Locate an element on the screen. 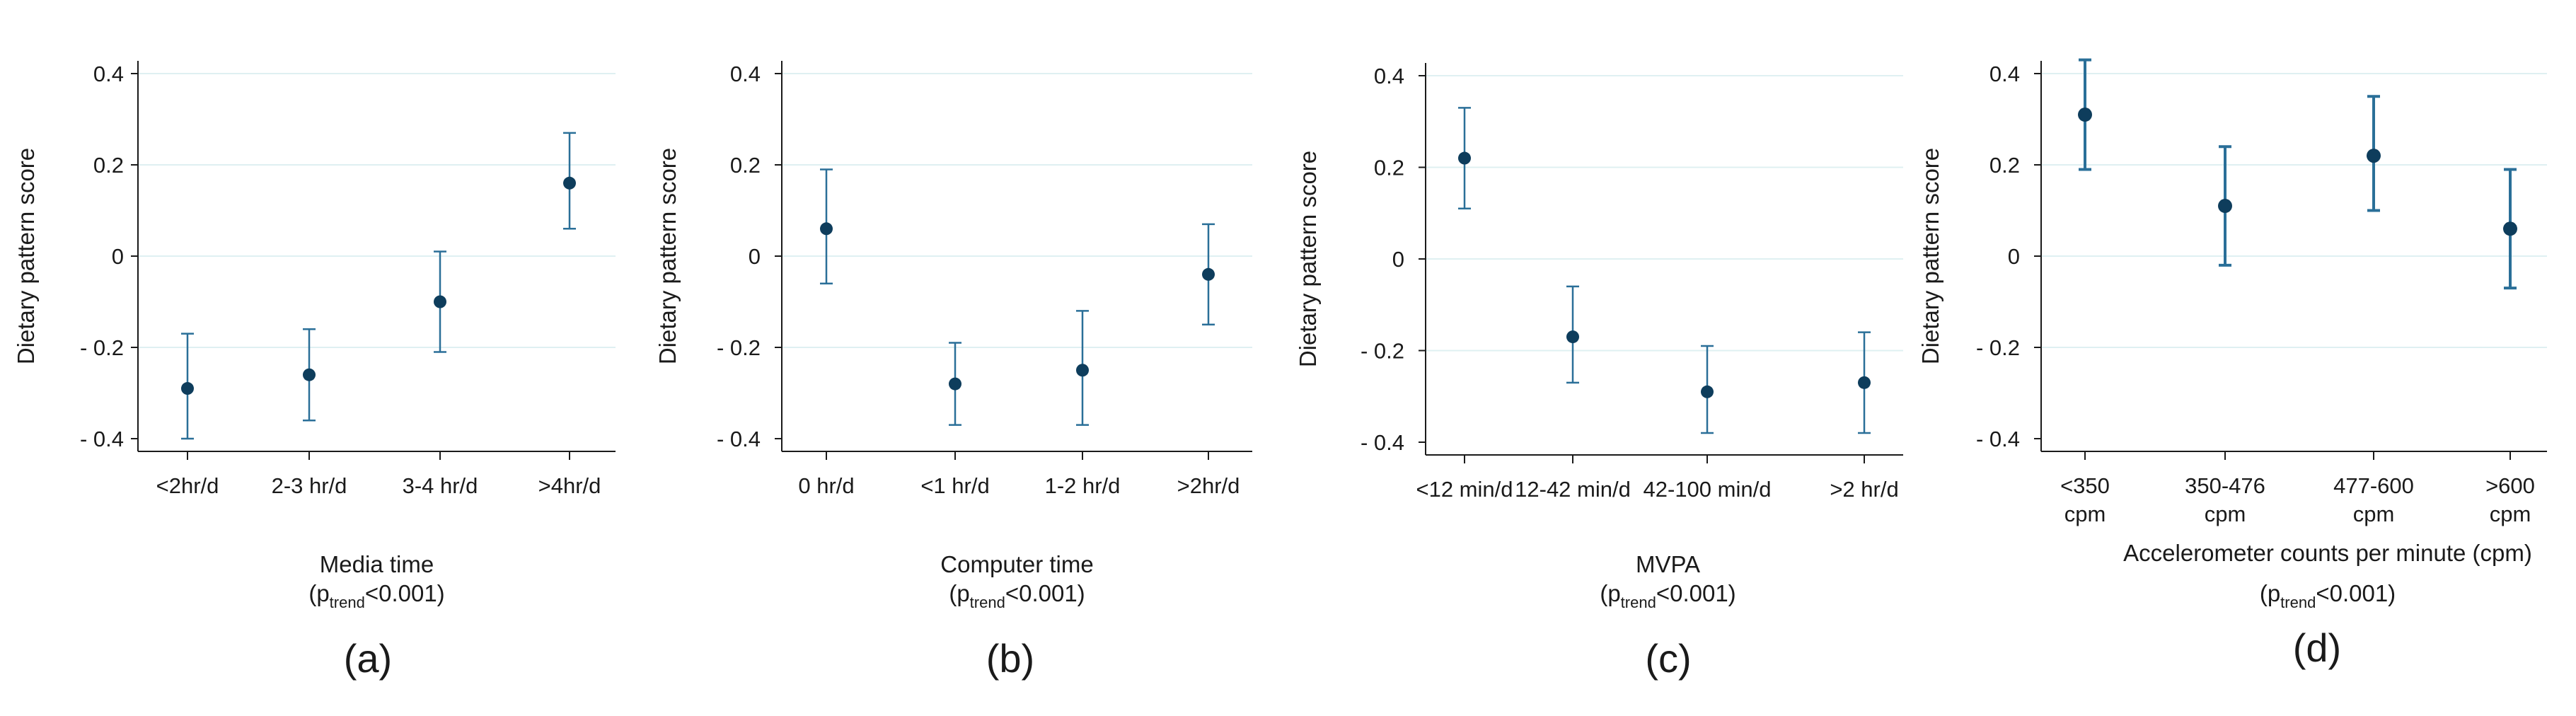  x-axis-title: Accelerometer counts per minute (cpm) is located at coordinates (2327, 553).